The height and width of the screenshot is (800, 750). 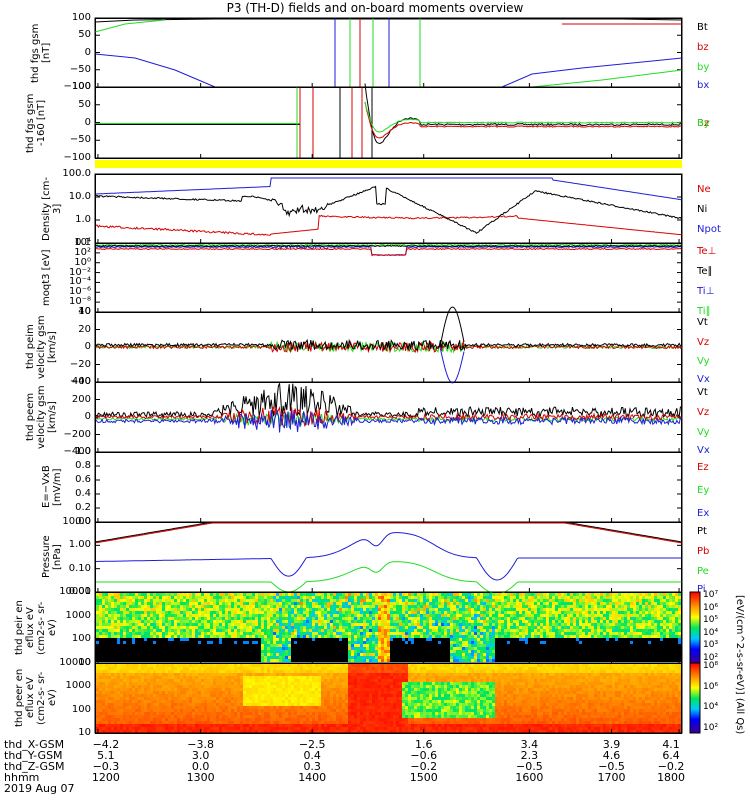 What do you see at coordinates (388, 416) in the screenshot?
I see `series-Vz` at bounding box center [388, 416].